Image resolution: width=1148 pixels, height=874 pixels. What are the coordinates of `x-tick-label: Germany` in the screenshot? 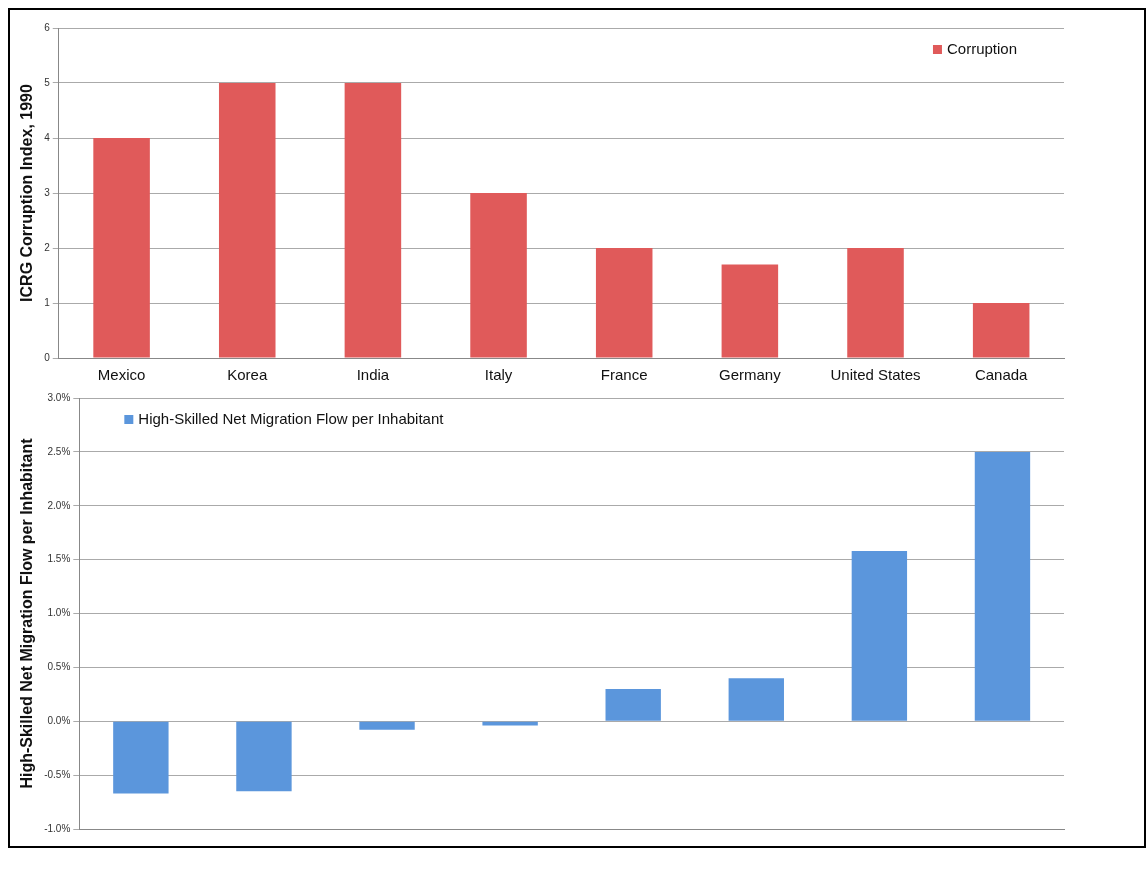 It's located at (750, 375).